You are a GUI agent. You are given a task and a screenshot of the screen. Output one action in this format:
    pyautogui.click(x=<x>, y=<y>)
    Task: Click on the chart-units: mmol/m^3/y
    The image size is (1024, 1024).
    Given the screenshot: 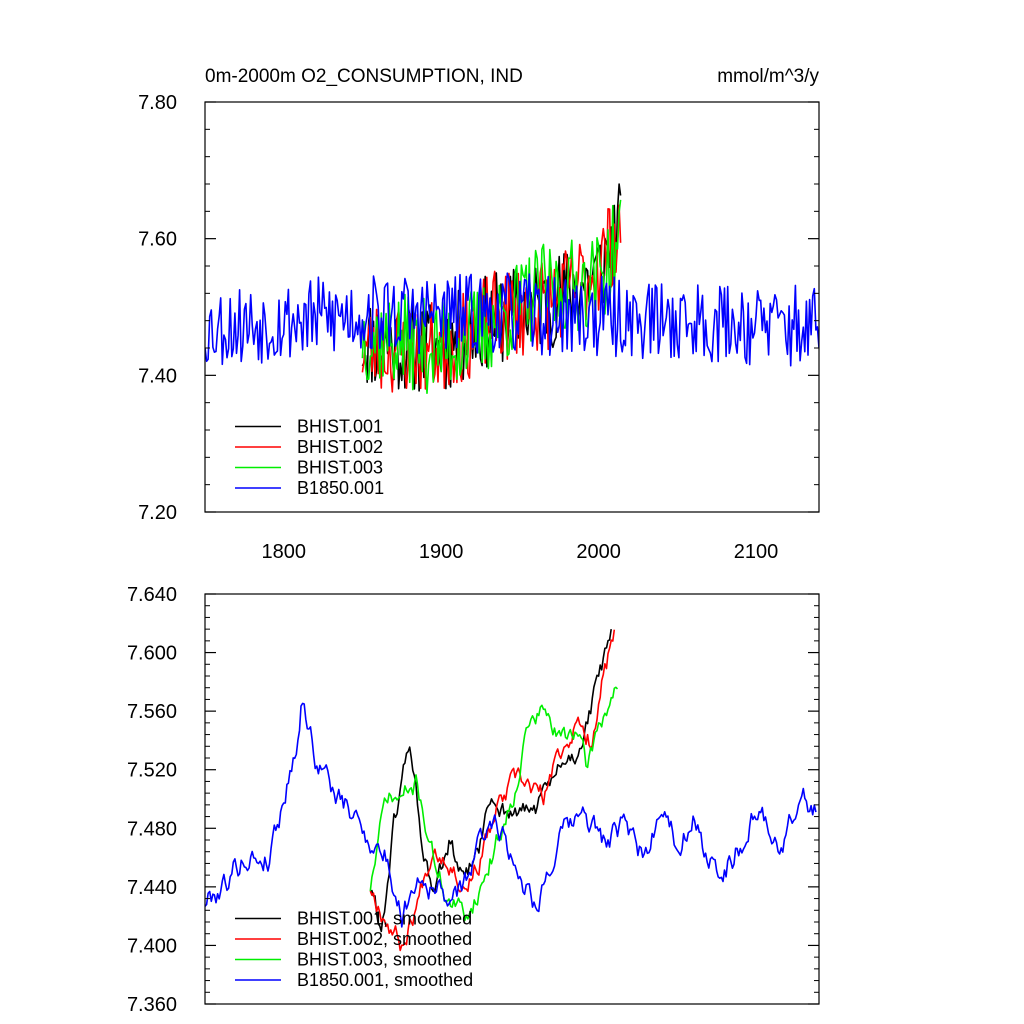 What is the action you would take?
    pyautogui.click(x=768, y=76)
    